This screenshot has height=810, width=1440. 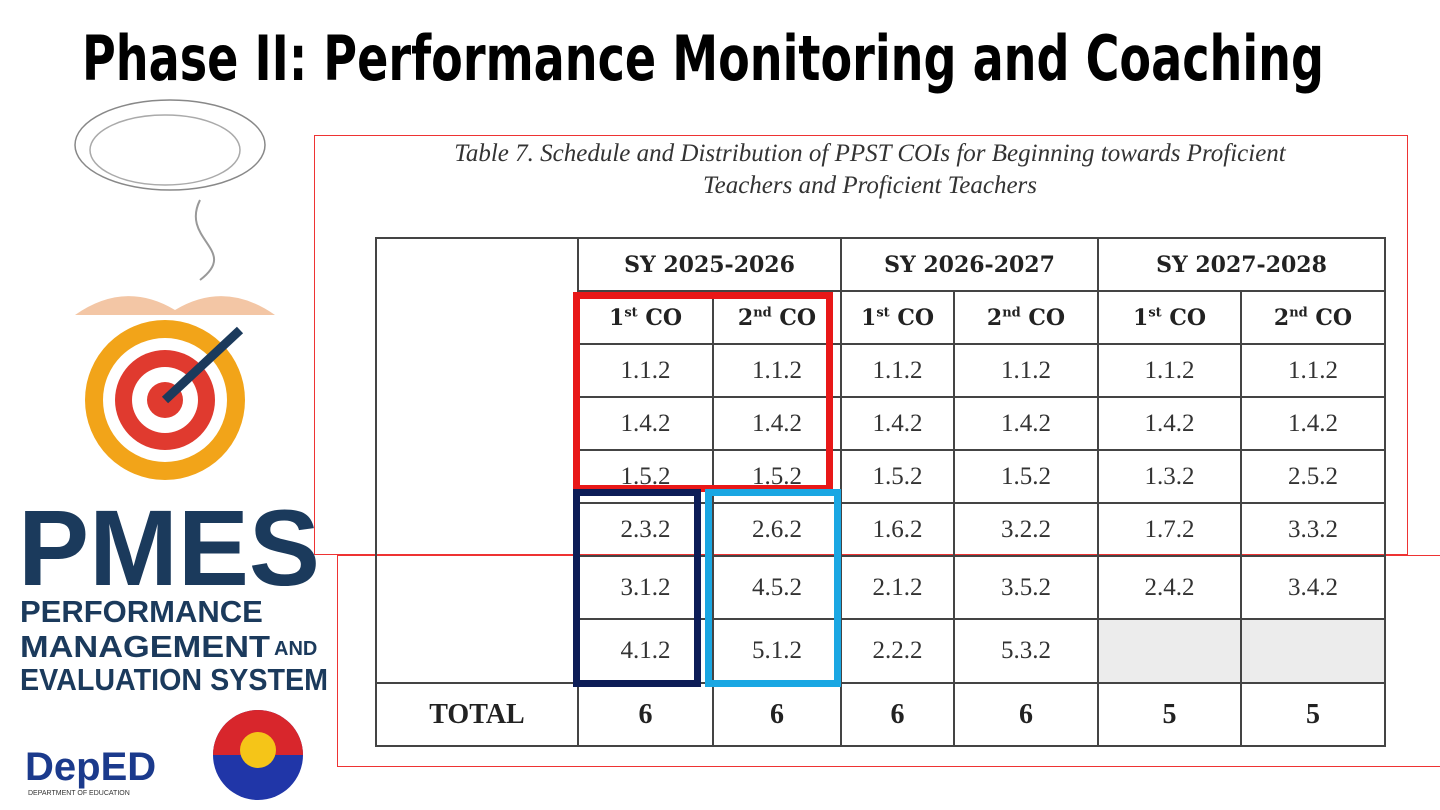 I want to click on cell: 1.3.2, so click(x=1169, y=476).